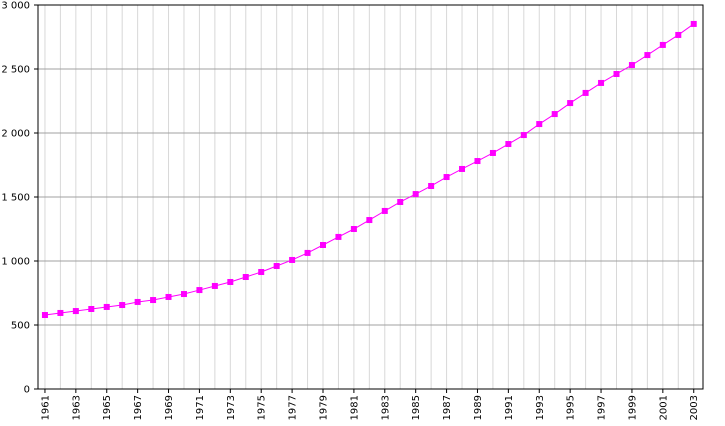 Image resolution: width=725 pixels, height=426 pixels. Describe the element at coordinates (20, 326) in the screenshot. I see `y-tick-label: 500` at that location.